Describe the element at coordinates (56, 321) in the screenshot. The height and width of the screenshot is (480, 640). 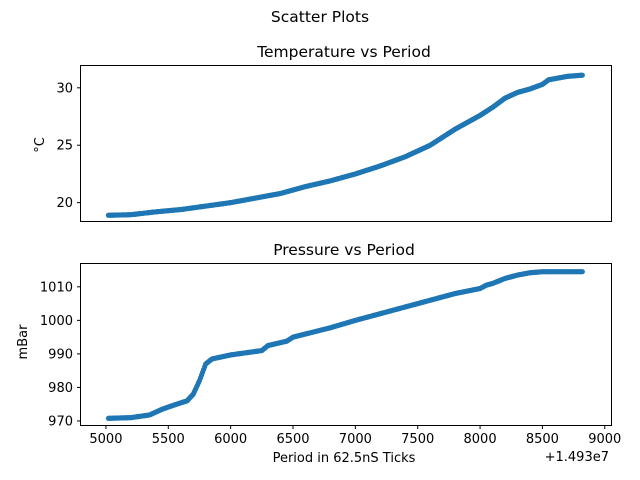
I see `y-tick-label: 1000` at that location.